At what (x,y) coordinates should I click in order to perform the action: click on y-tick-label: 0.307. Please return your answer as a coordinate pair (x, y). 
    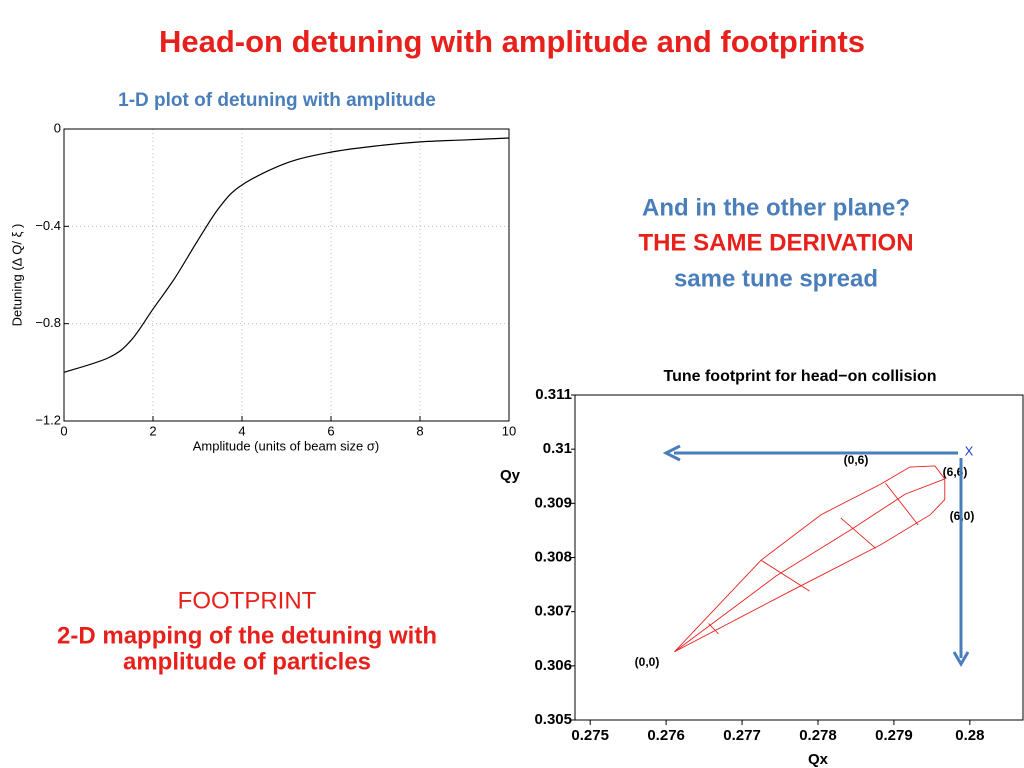
    Looking at the image, I should click on (553, 611).